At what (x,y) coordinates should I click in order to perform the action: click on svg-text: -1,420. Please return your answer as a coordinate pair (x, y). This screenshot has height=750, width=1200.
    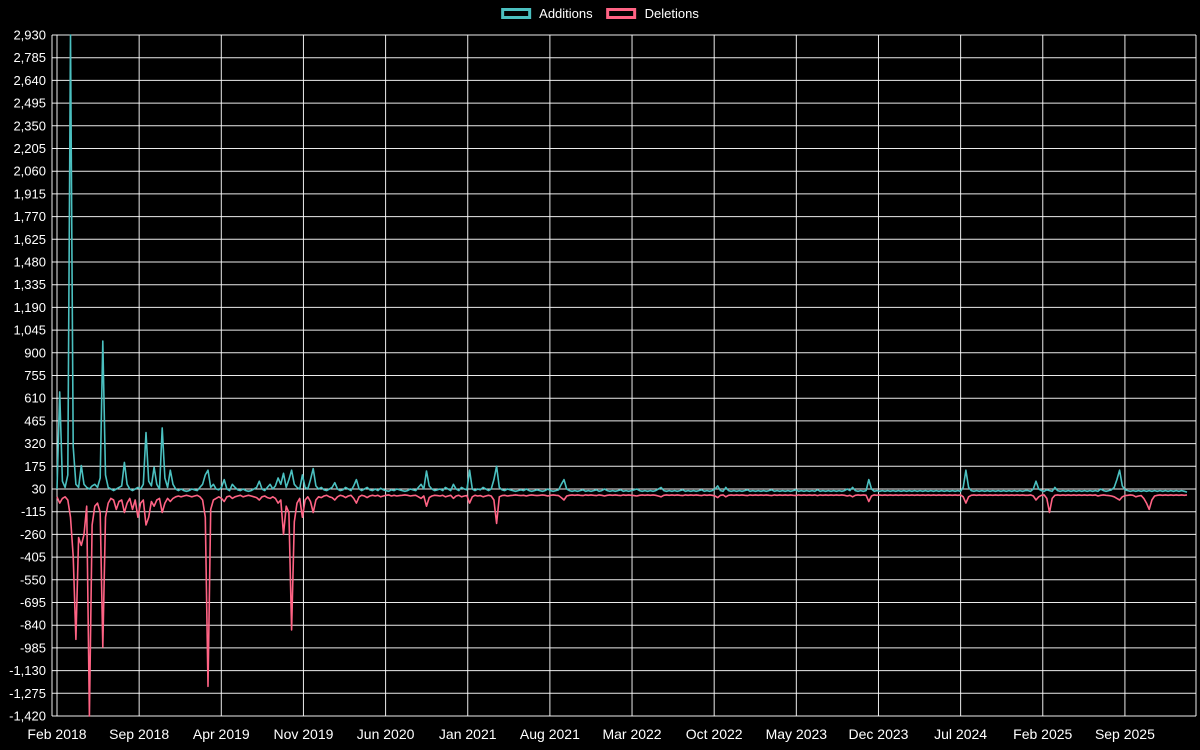
    Looking at the image, I should click on (27, 716).